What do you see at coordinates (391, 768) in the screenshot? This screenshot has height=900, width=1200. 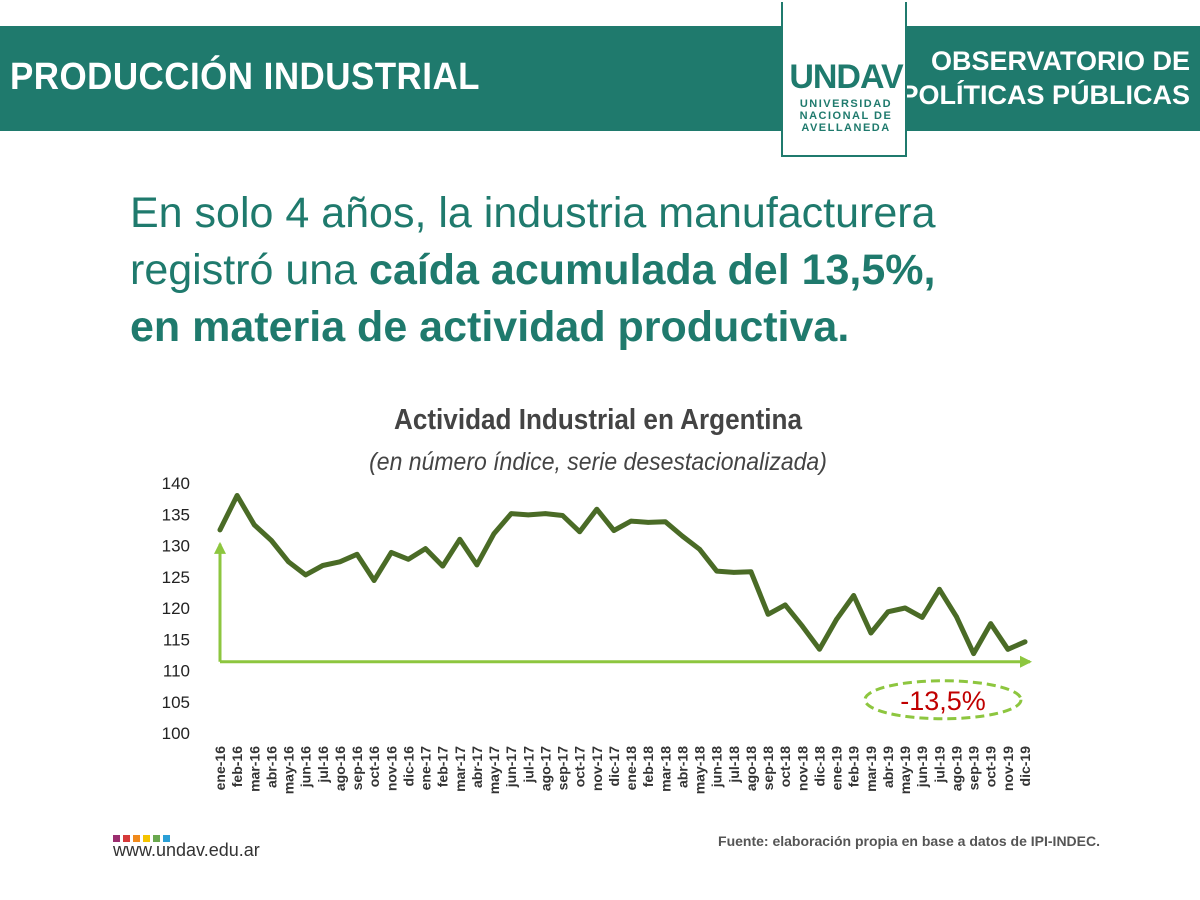 I see `x-tick-label: nov-16` at bounding box center [391, 768].